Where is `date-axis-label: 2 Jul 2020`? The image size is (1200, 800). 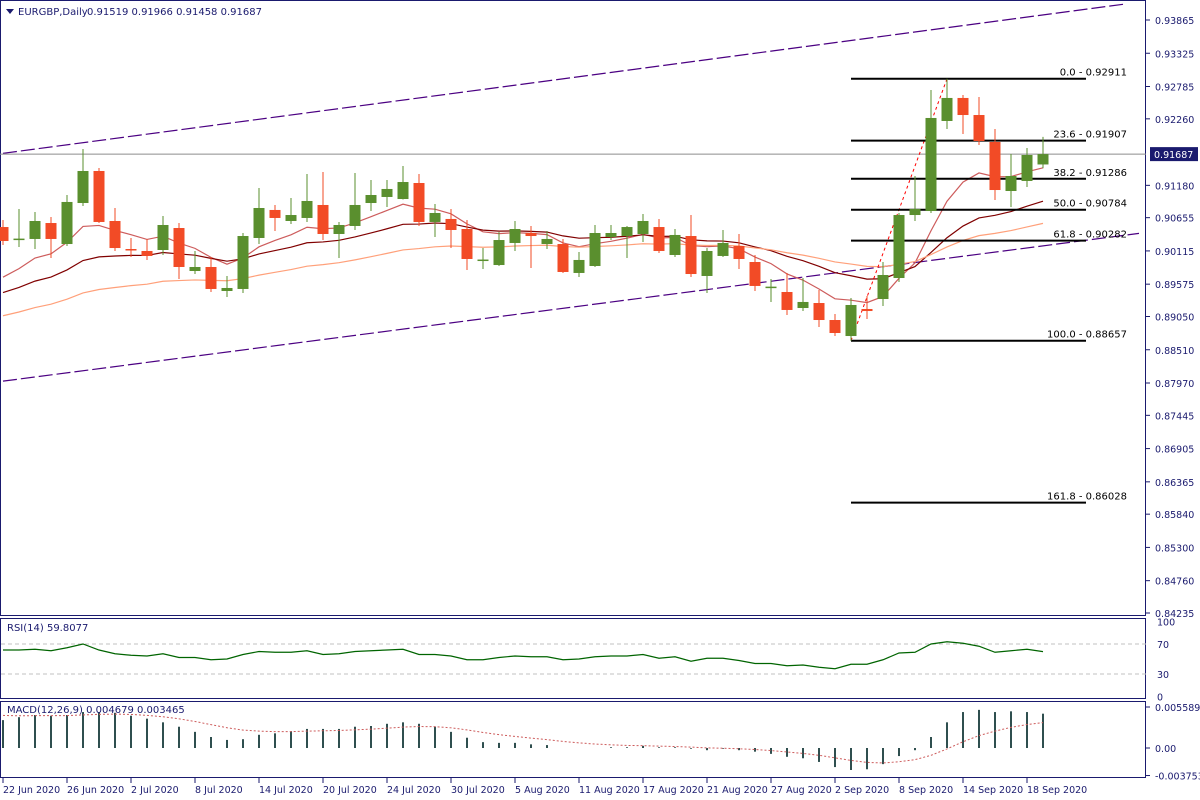
date-axis-label: 2 Jul 2020 is located at coordinates (155, 790).